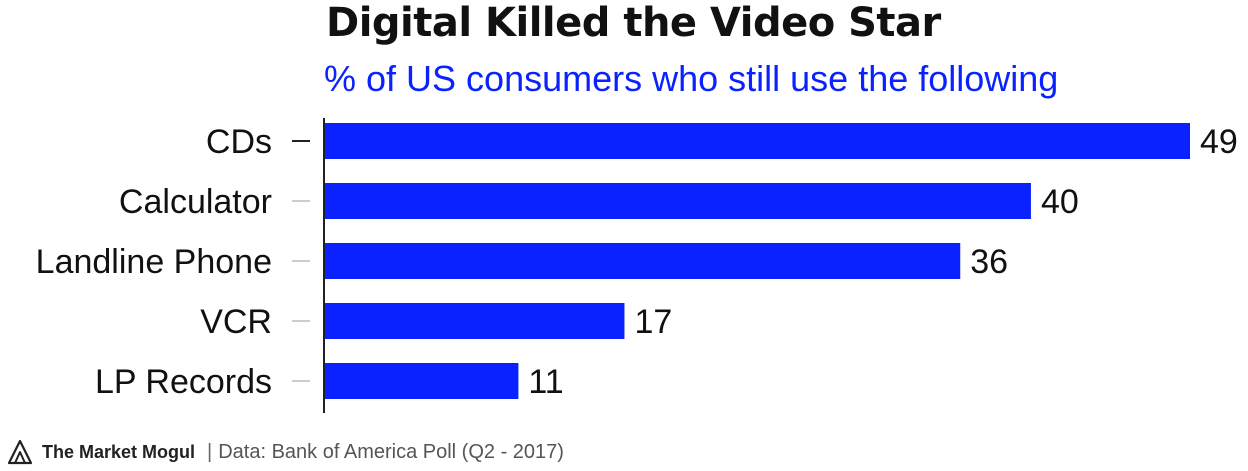 The image size is (1248, 471). Describe the element at coordinates (154, 262) in the screenshot. I see `category-label-2: Landline Phone` at that location.